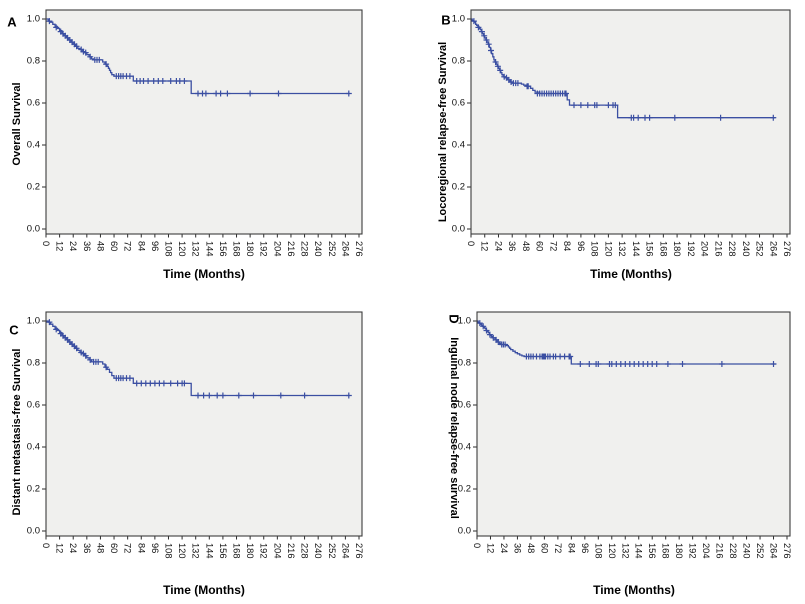 This screenshot has height=604, width=805. What do you see at coordinates (458, 19) in the screenshot?
I see `y-tick-label: 1.0` at bounding box center [458, 19].